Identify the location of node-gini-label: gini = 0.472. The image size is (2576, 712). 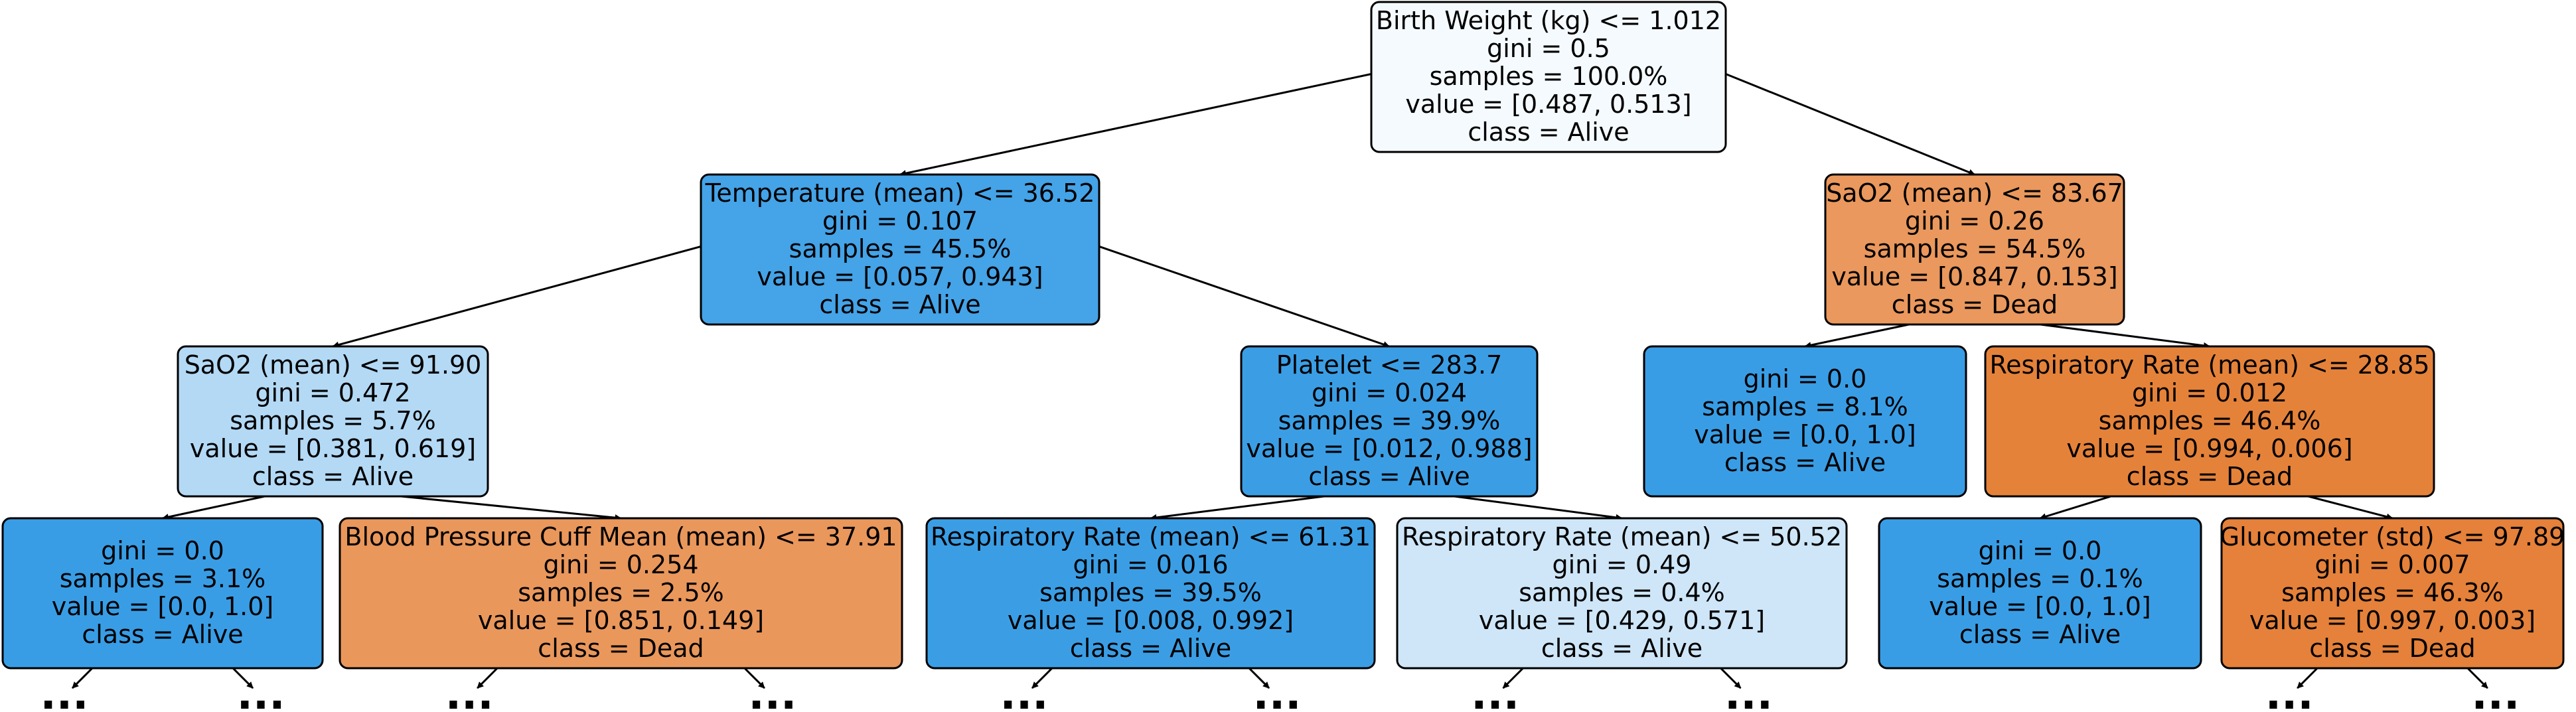
(333, 392).